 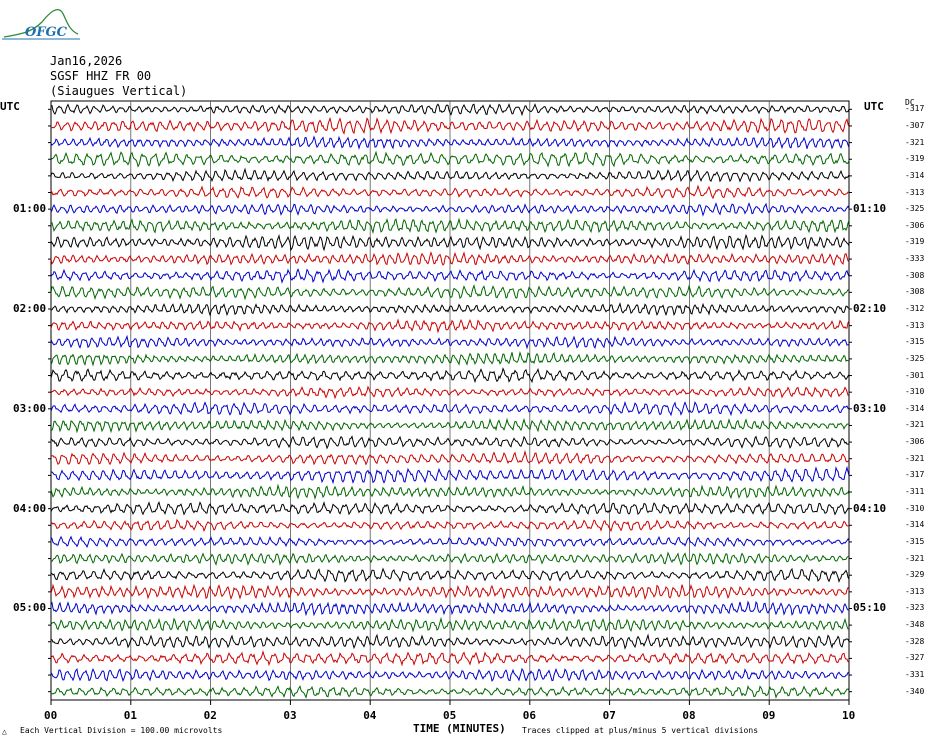 I want to click on x-tick-label: 01, so click(x=130, y=715).